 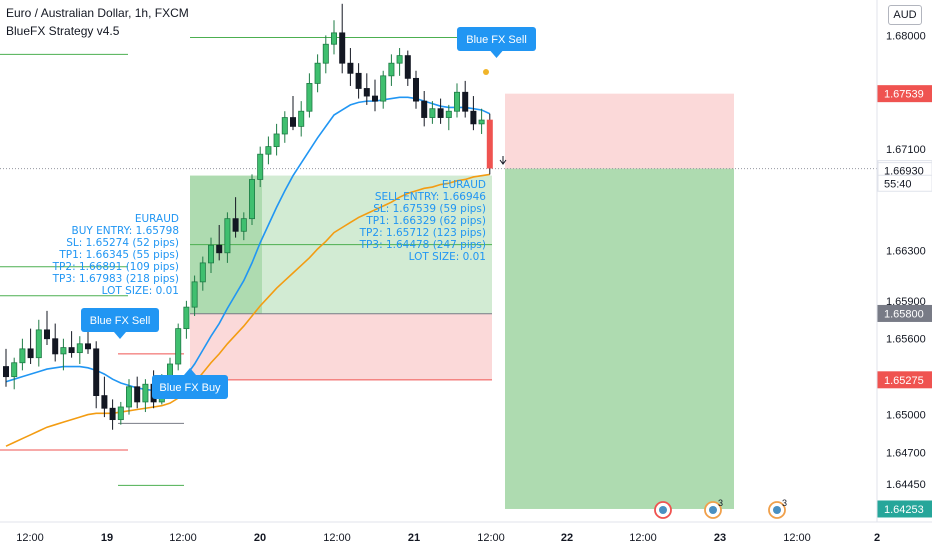 I want to click on signal-sell-2-box, so click(x=496, y=39).